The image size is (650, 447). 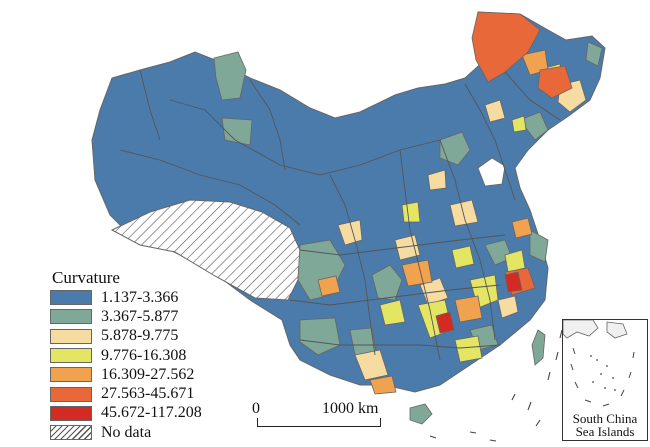 I want to click on inset-label-line: South China, so click(x=605, y=418).